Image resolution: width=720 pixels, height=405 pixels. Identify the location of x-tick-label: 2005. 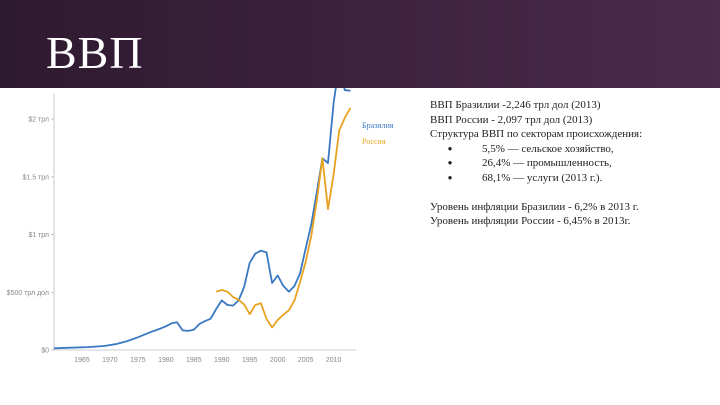
(306, 360).